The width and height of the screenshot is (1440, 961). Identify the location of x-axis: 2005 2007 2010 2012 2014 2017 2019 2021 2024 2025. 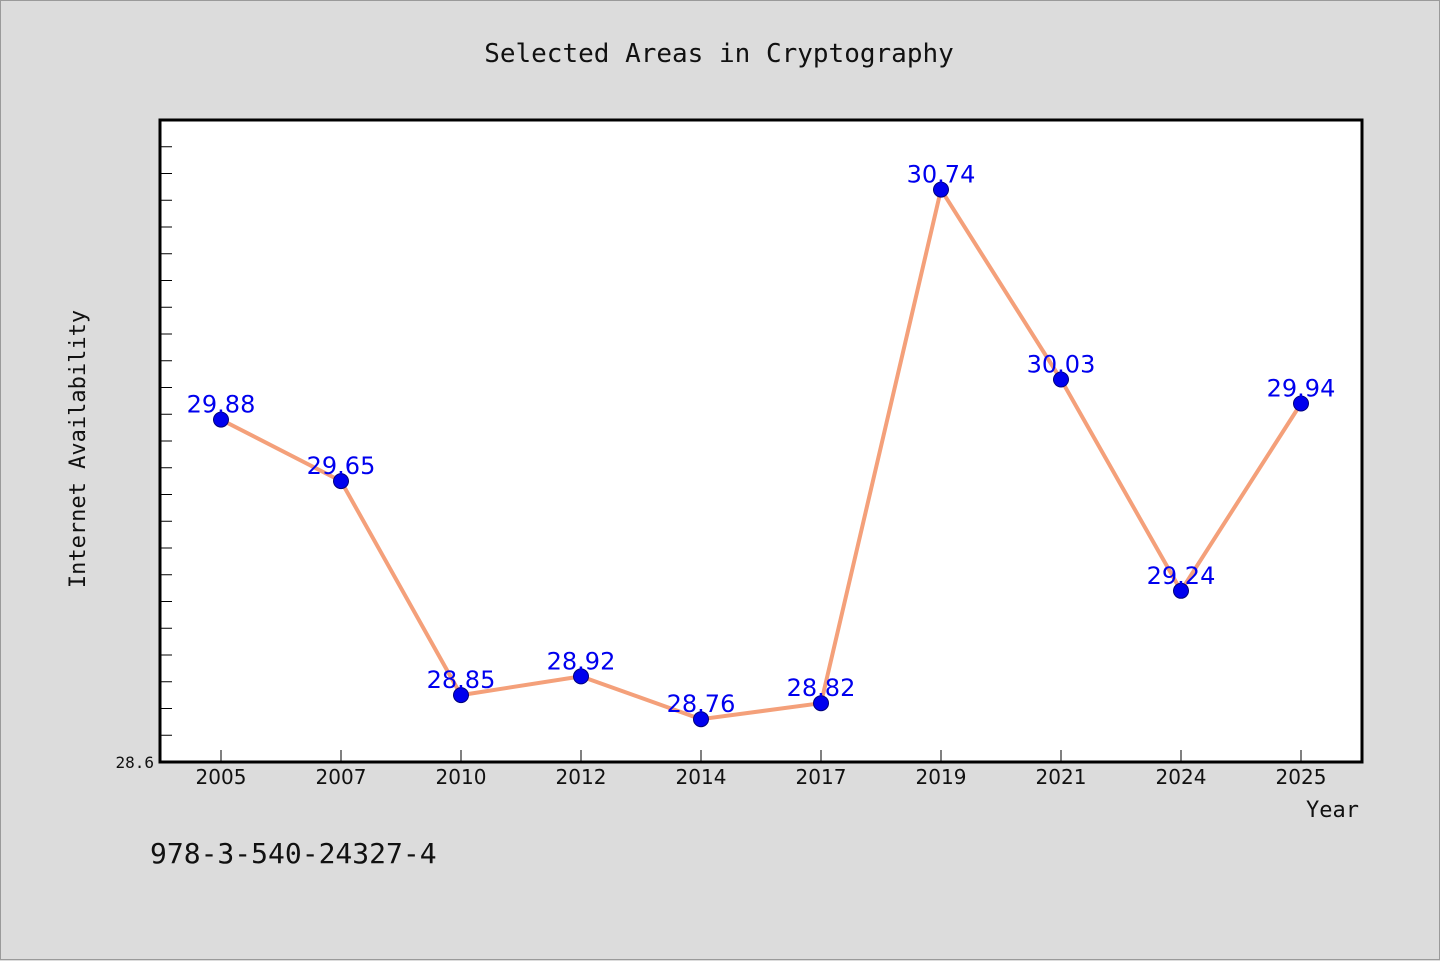
(761, 769).